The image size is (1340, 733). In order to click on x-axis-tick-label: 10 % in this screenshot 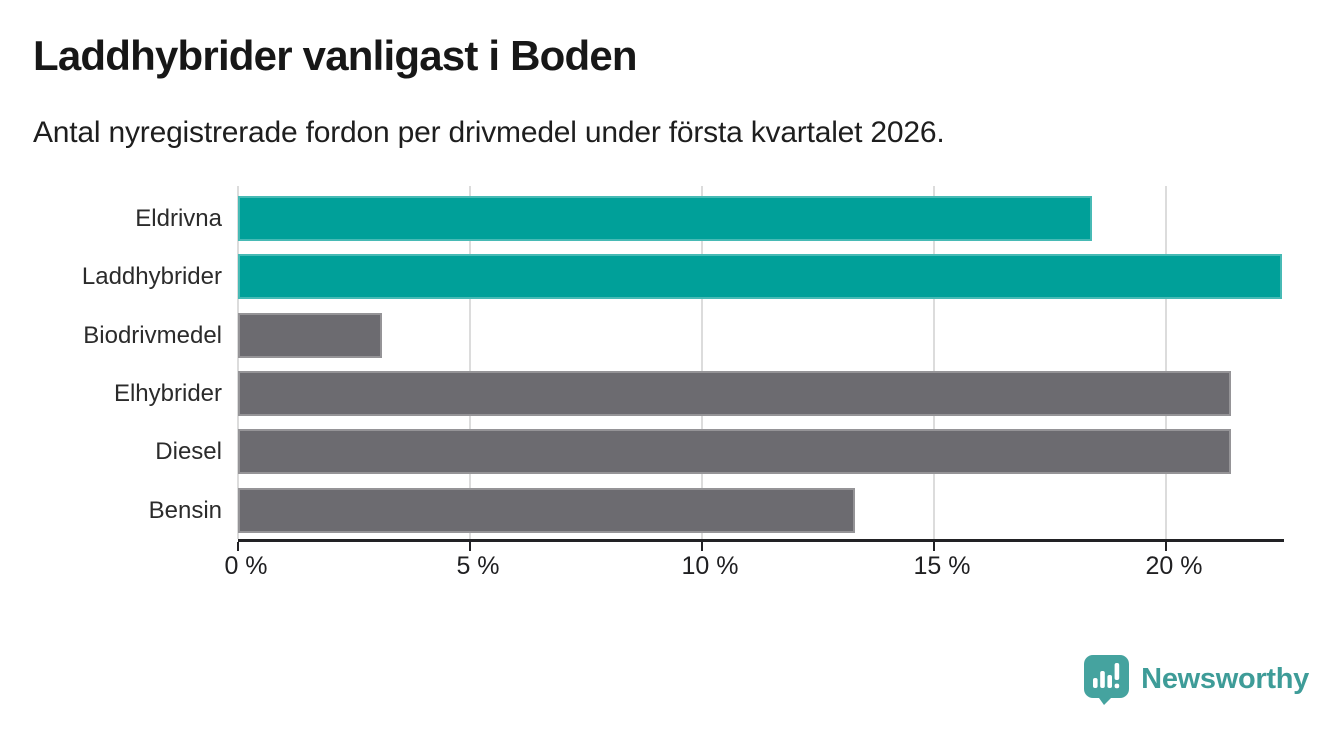, I will do `click(710, 566)`.